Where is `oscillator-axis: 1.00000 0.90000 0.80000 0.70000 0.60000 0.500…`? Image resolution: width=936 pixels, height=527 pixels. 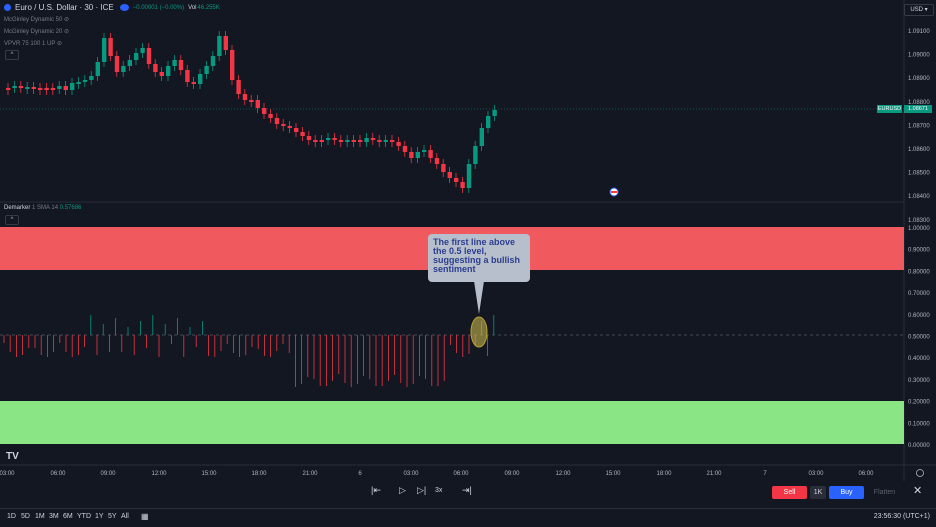 oscillator-axis: 1.00000 0.90000 0.80000 0.70000 0.60000 0.500… is located at coordinates (919, 337).